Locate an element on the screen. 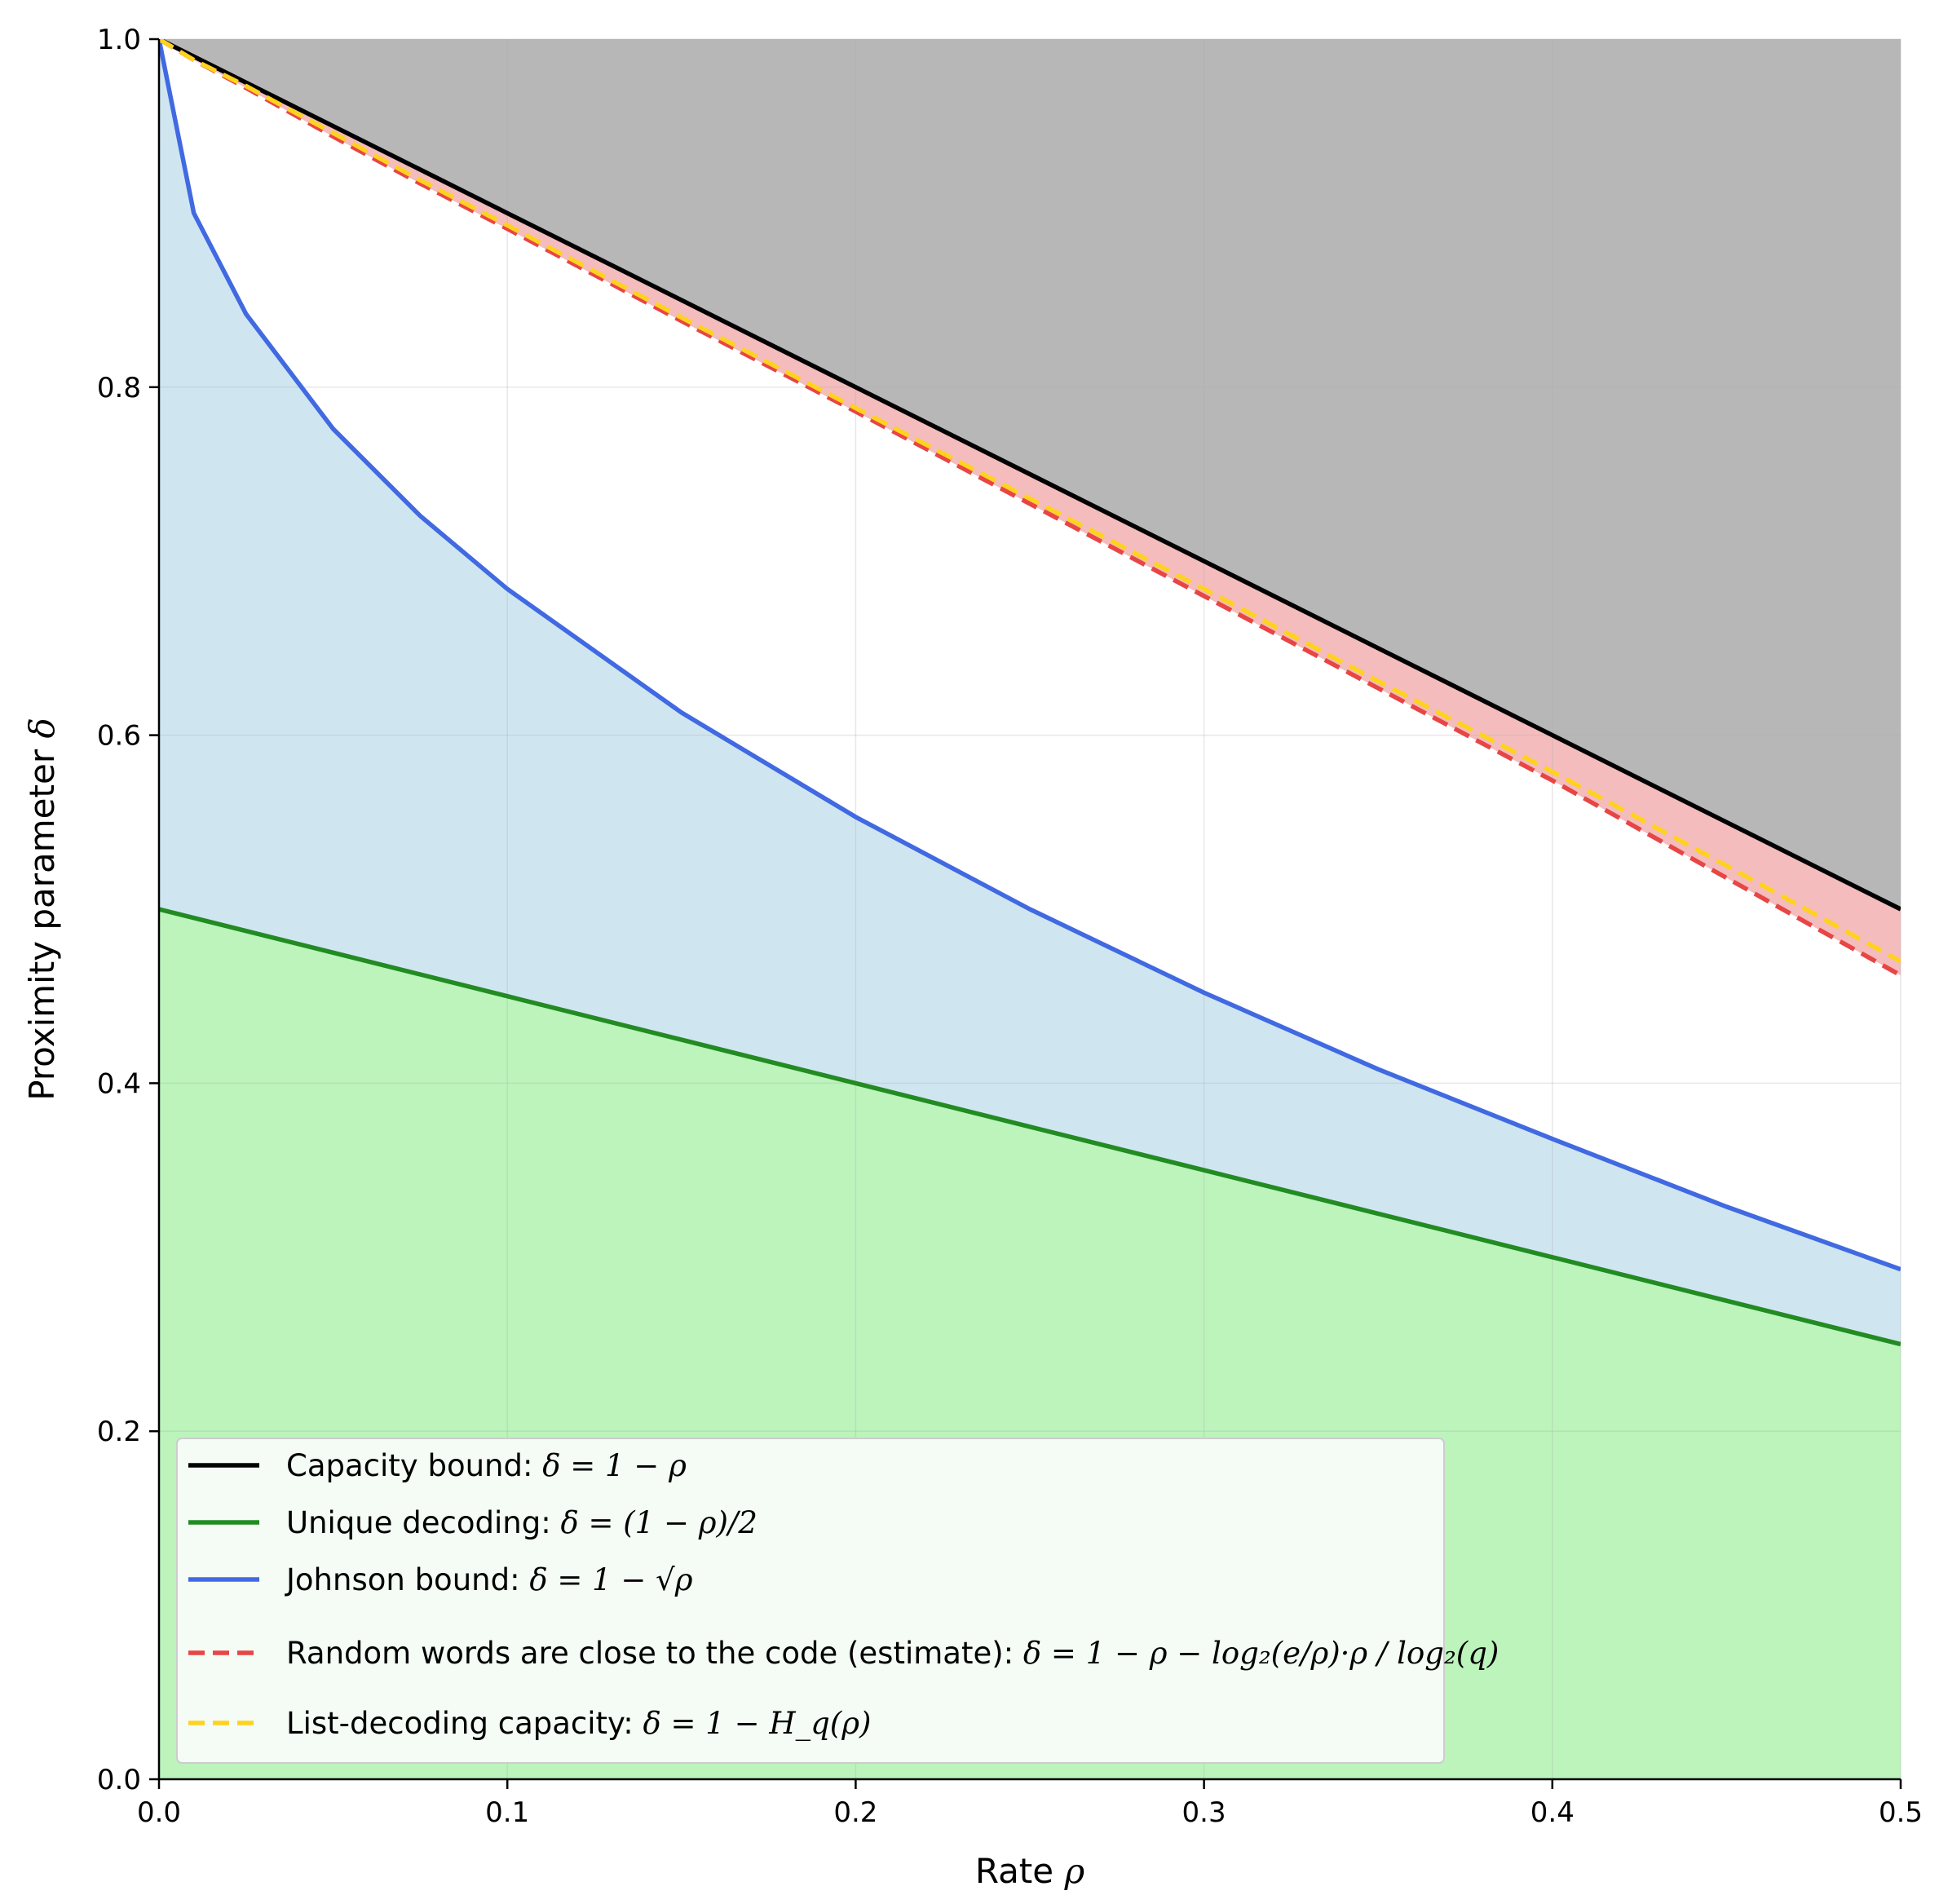 The height and width of the screenshot is (1904, 1939). legend-label-text: Capacity bound: is located at coordinates (414, 1466).